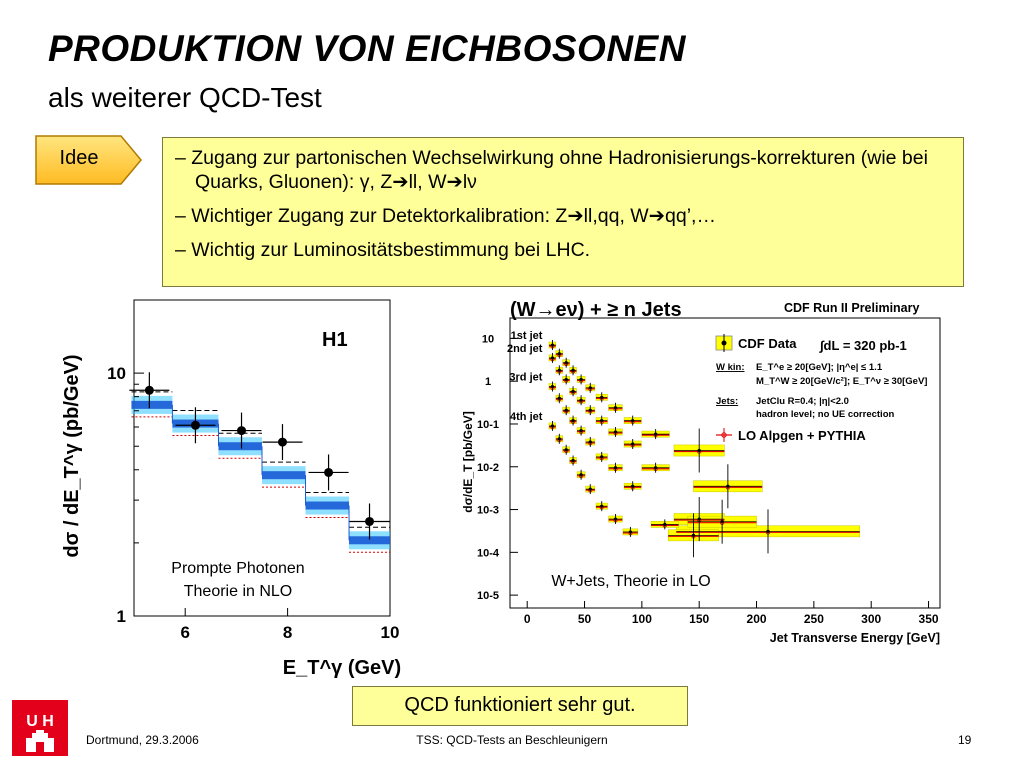 Image resolution: width=1024 pixels, height=768 pixels. Describe the element at coordinates (72, 455) in the screenshot. I see `h1-ylabel: dσ / dE_T^γ (pb/GeV)` at that location.